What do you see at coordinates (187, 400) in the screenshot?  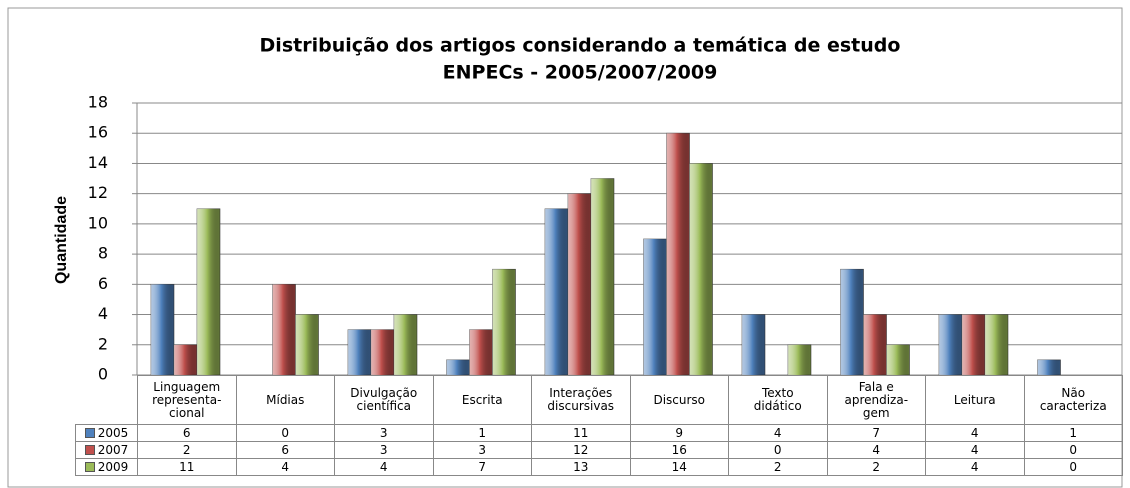 I see `x-tick-label: Linguagem representa- cional` at bounding box center [187, 400].